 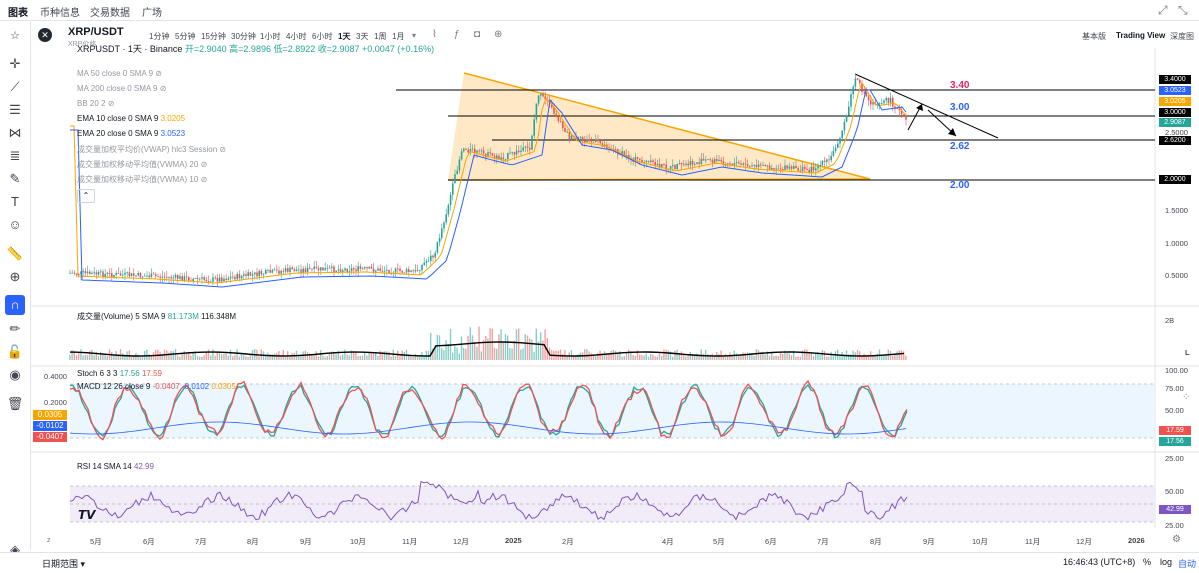 I want to click on interval-15m: 15分钟, so click(x=213, y=36).